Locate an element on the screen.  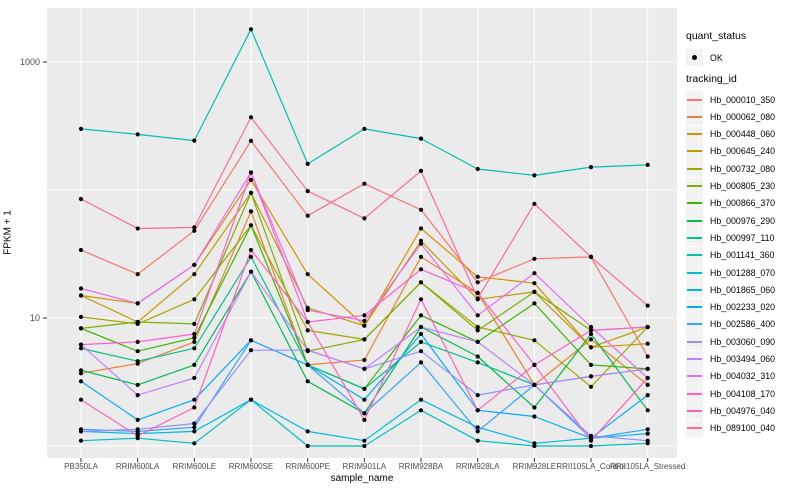
legend-item-label: Hb_004032_310 is located at coordinates (743, 376).